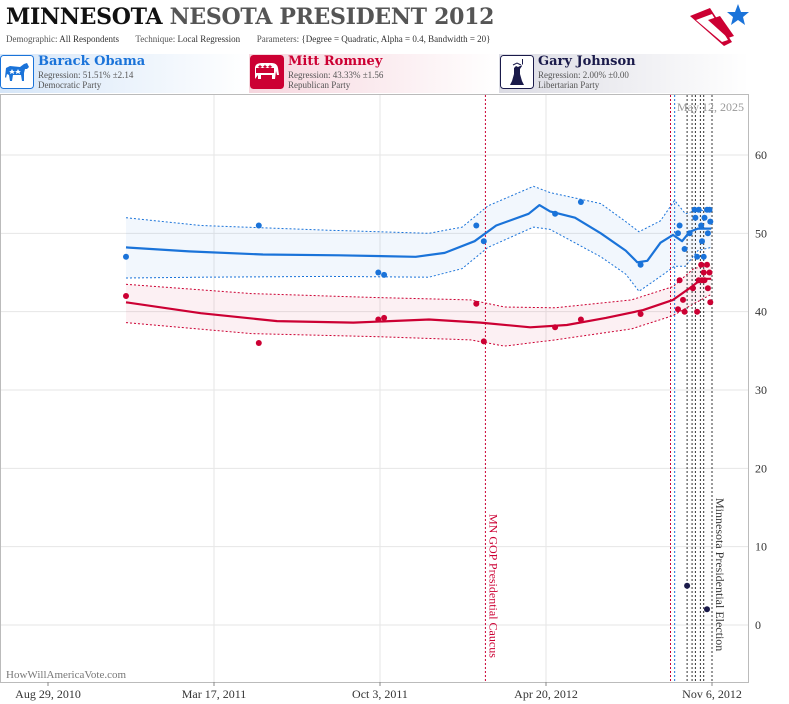 Image resolution: width=789 pixels, height=704 pixels. What do you see at coordinates (583, 75) in the screenshot?
I see `candidate-regression: Regression: 2.00% ±0.00` at bounding box center [583, 75].